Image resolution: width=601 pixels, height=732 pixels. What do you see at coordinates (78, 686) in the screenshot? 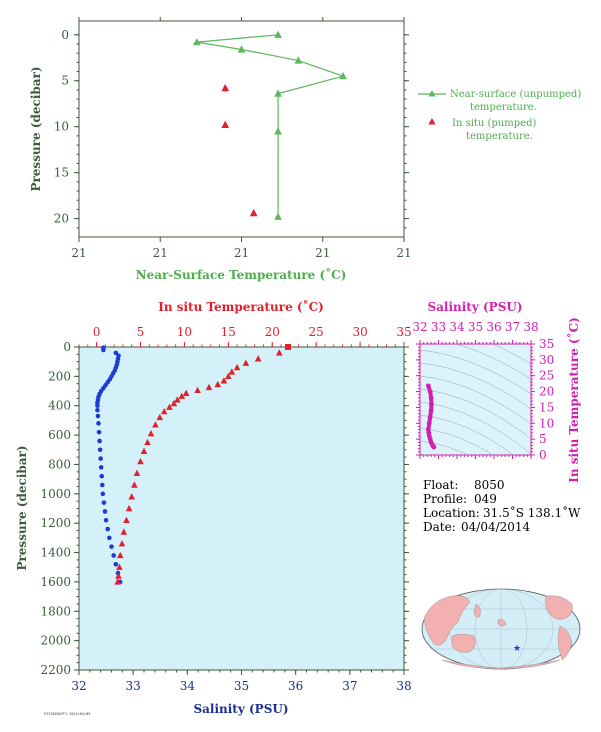
I see `salinity-tick-label: 32` at bounding box center [78, 686].